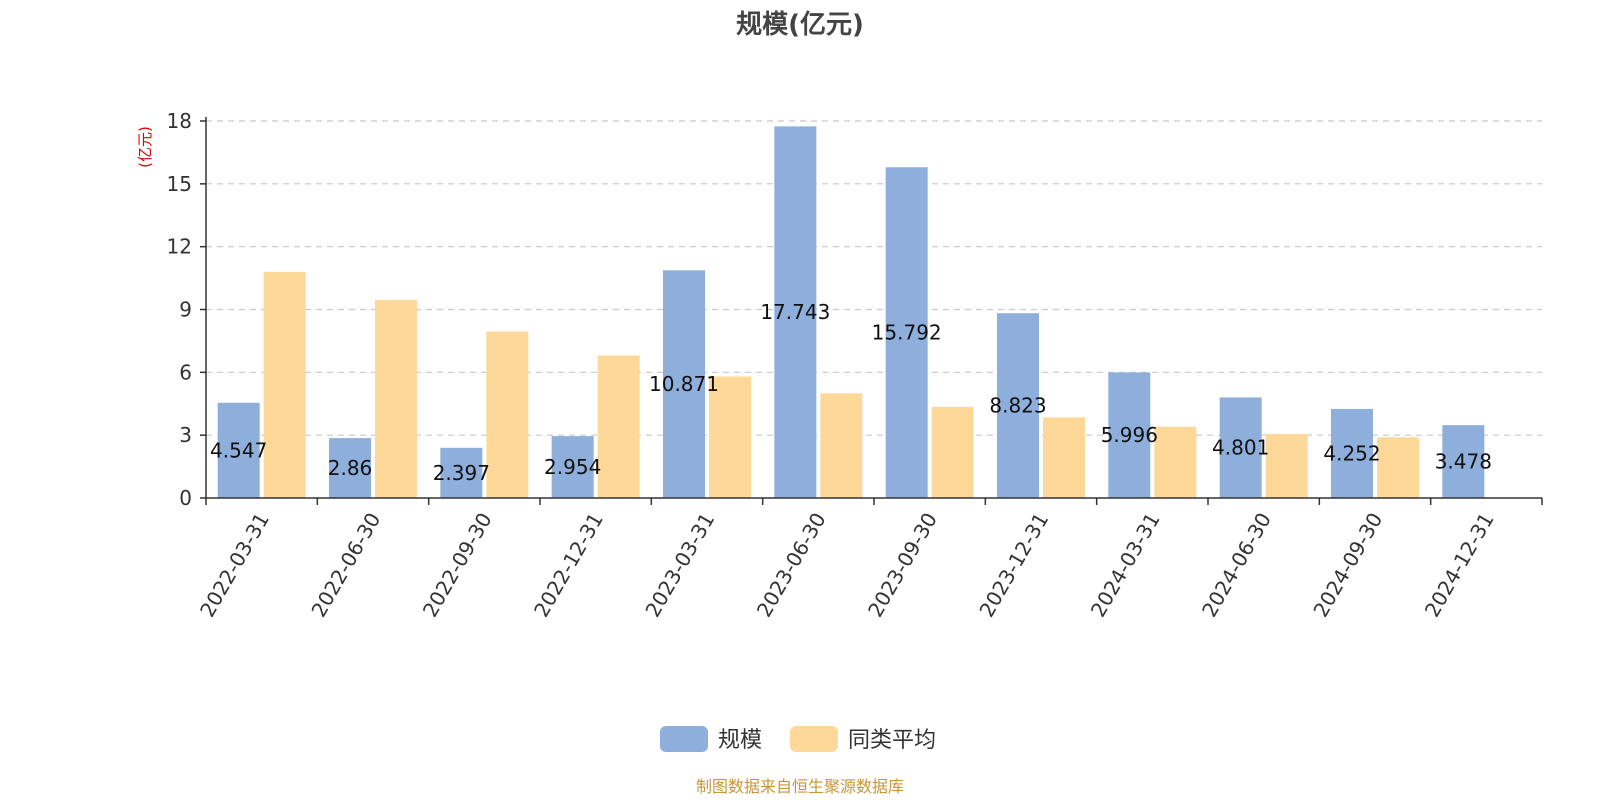 Image resolution: width=1600 pixels, height=800 pixels. What do you see at coordinates (345, 565) in the screenshot?
I see `x-tick-label: 2022-06-30` at bounding box center [345, 565].